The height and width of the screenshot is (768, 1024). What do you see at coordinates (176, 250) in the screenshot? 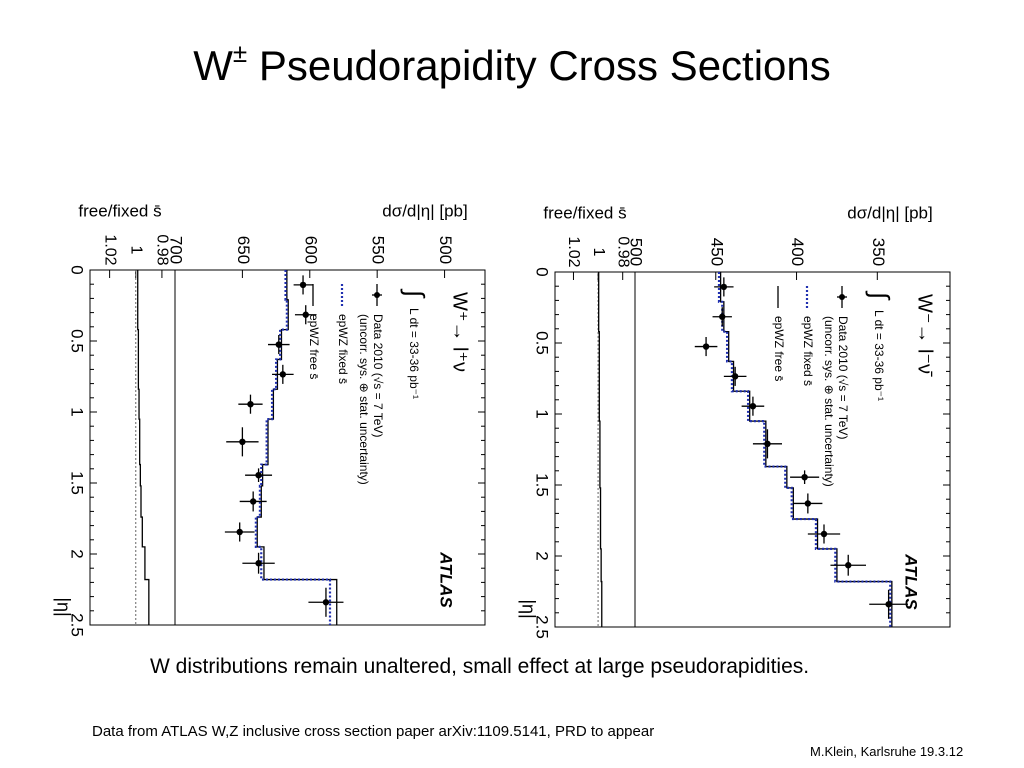
I see `xs-tick-label: 700` at bounding box center [176, 250].